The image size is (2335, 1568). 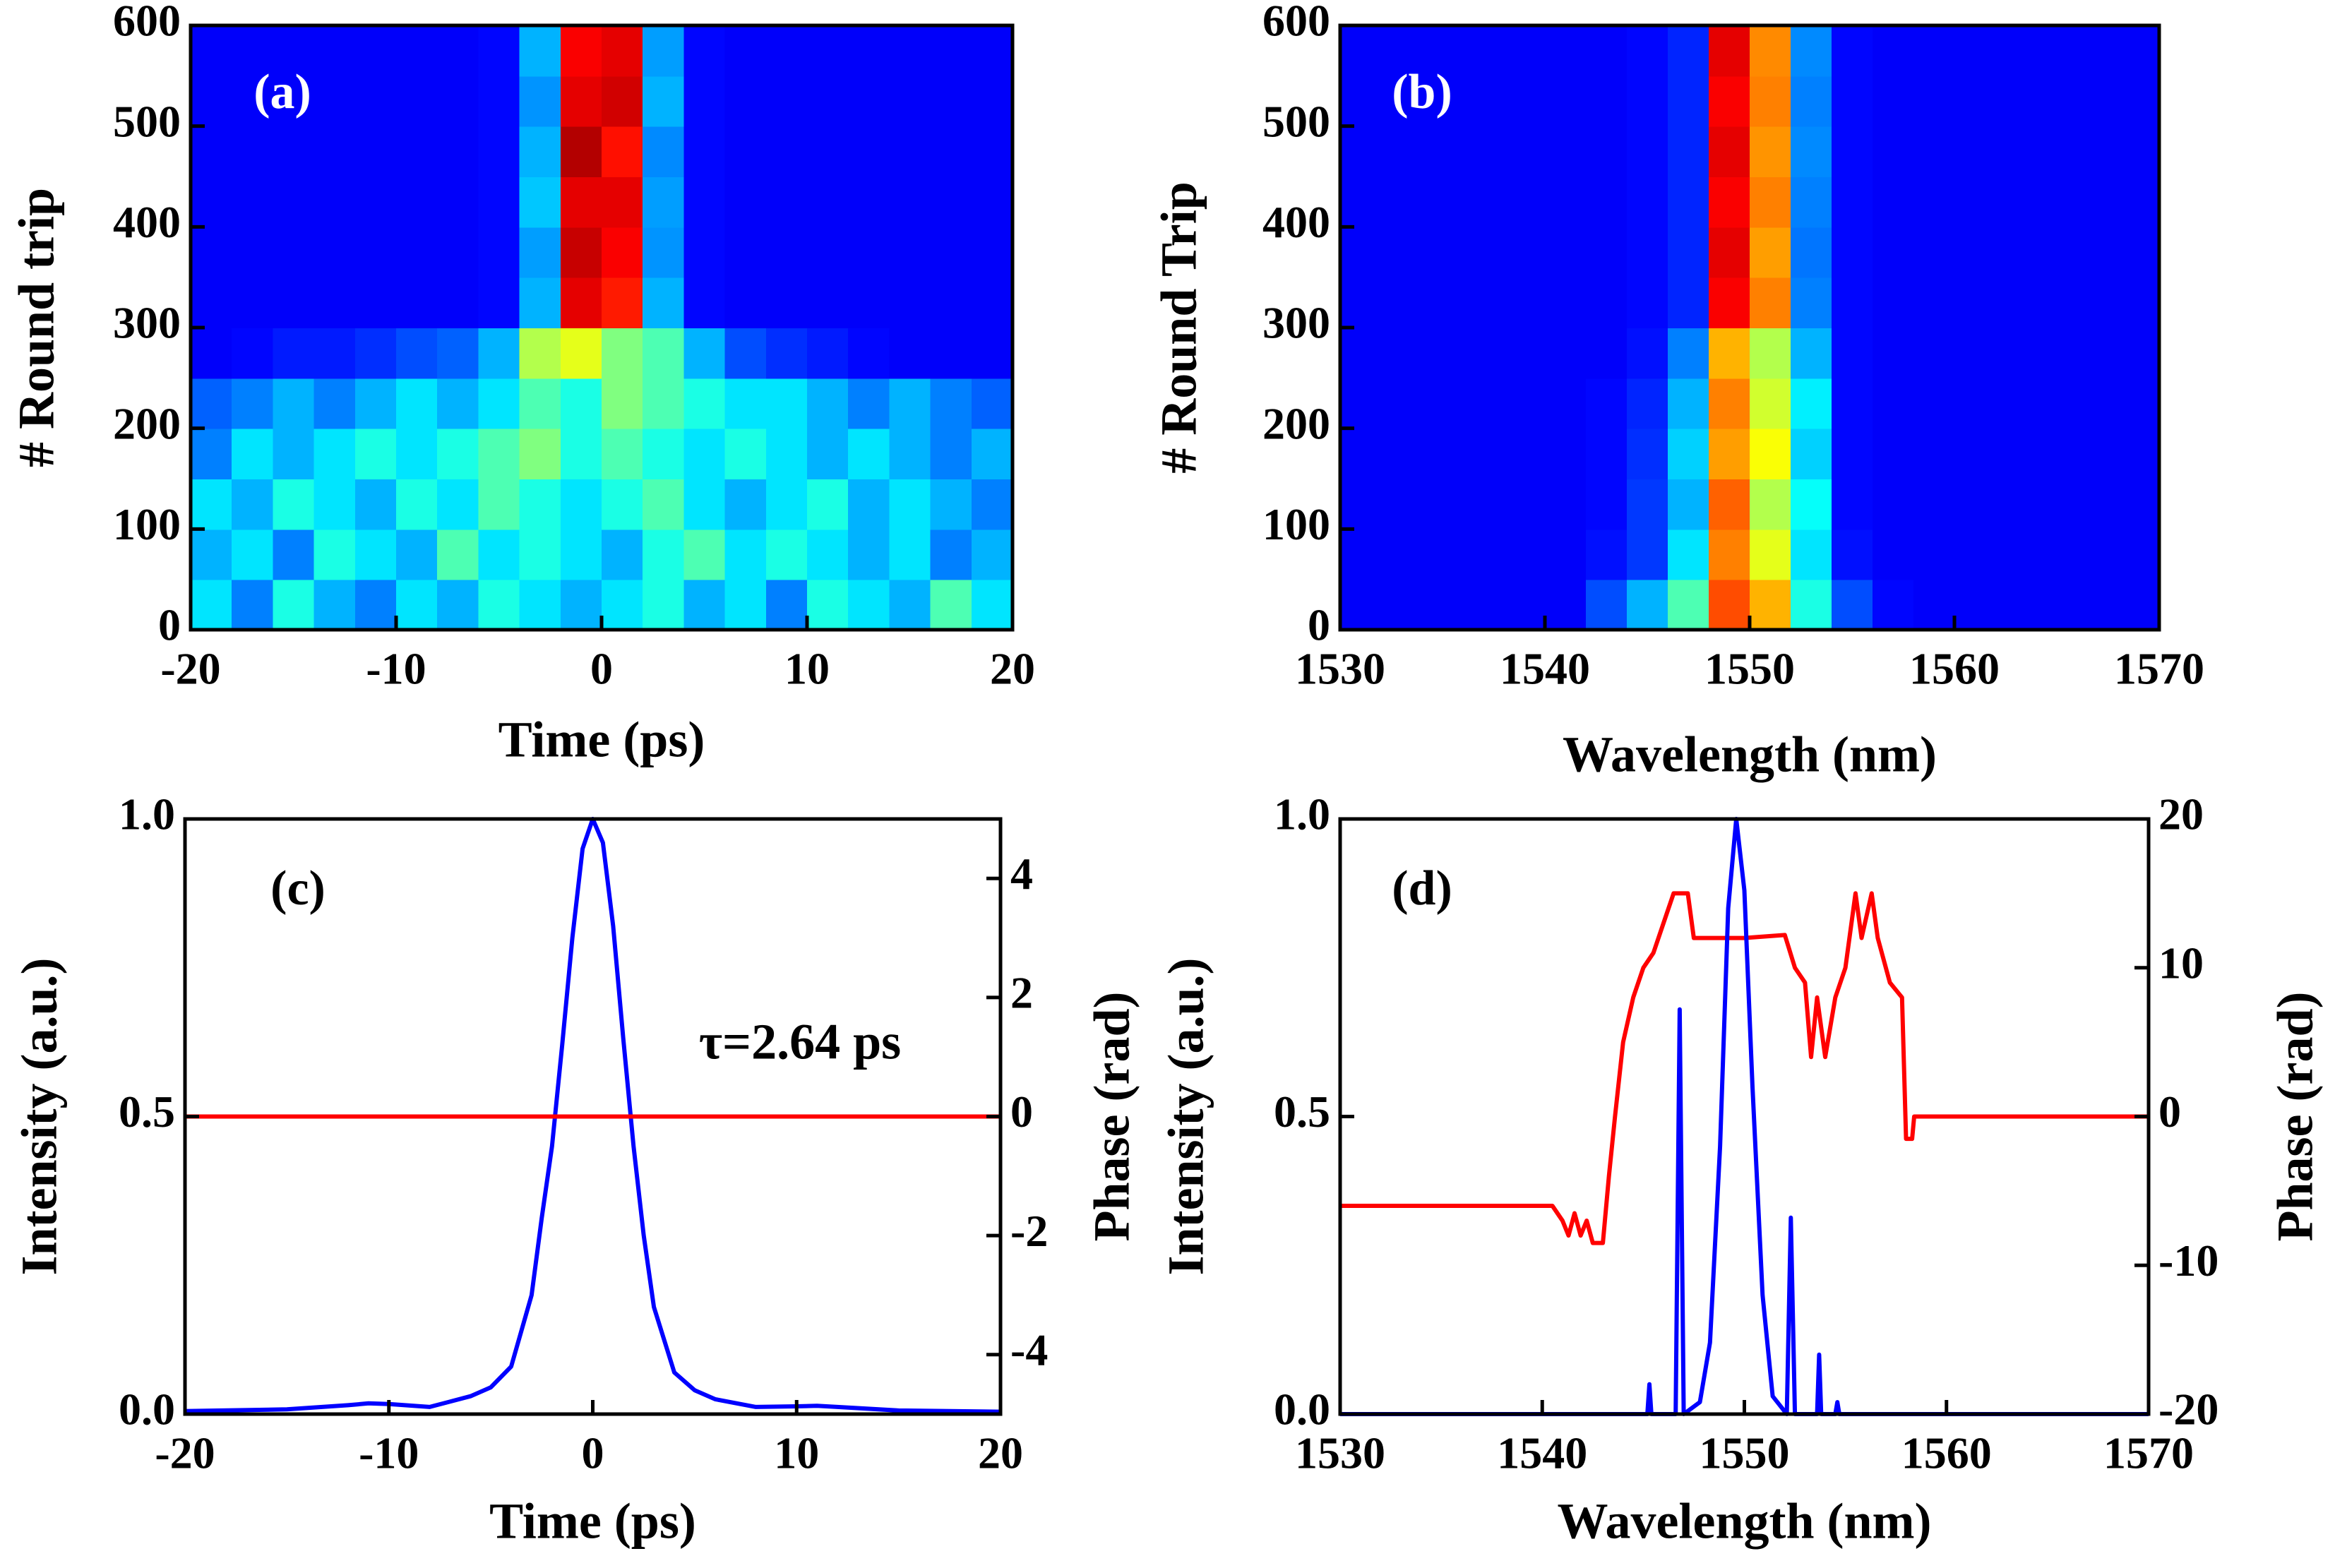 I want to click on panel-label: (d), so click(x=1422, y=888).